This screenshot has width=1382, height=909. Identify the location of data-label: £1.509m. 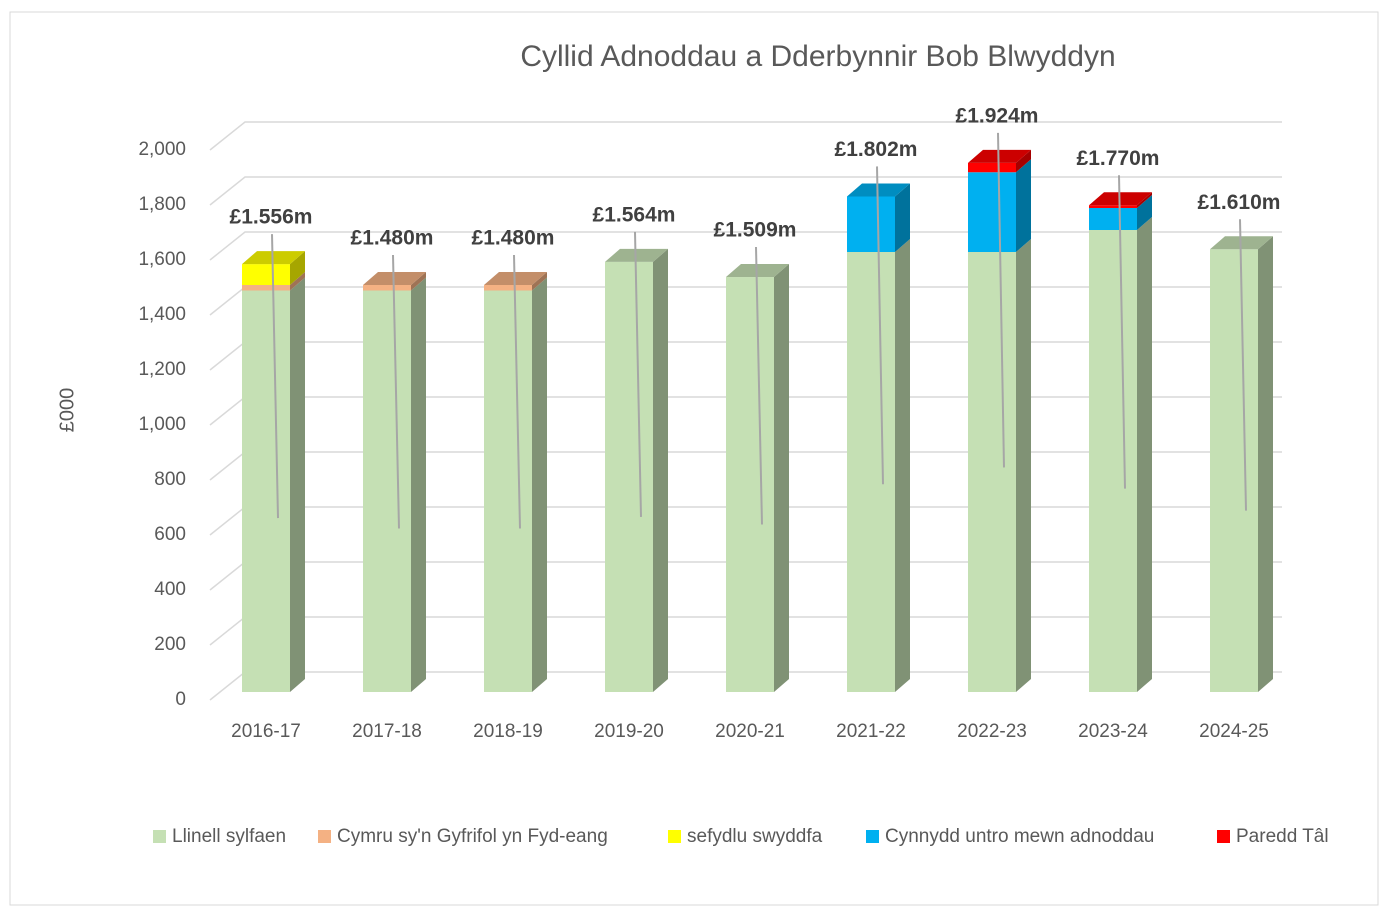
(755, 230).